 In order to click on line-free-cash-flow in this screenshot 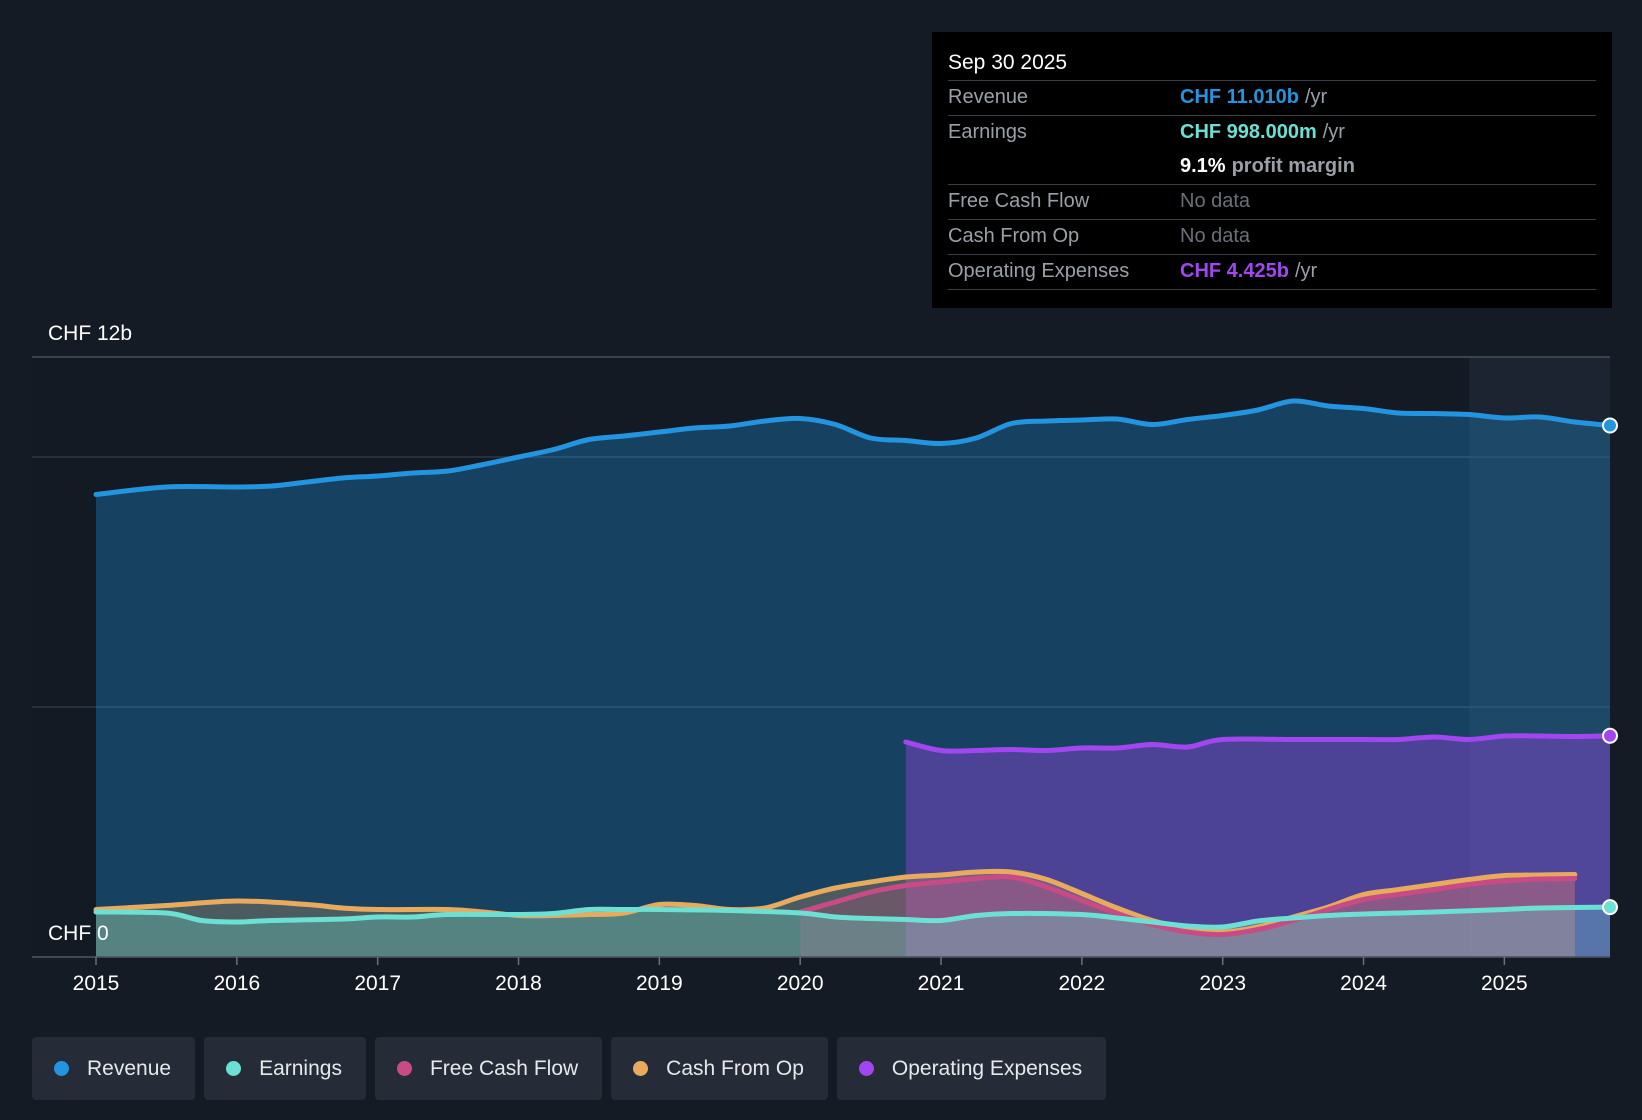, I will do `click(1187, 906)`.